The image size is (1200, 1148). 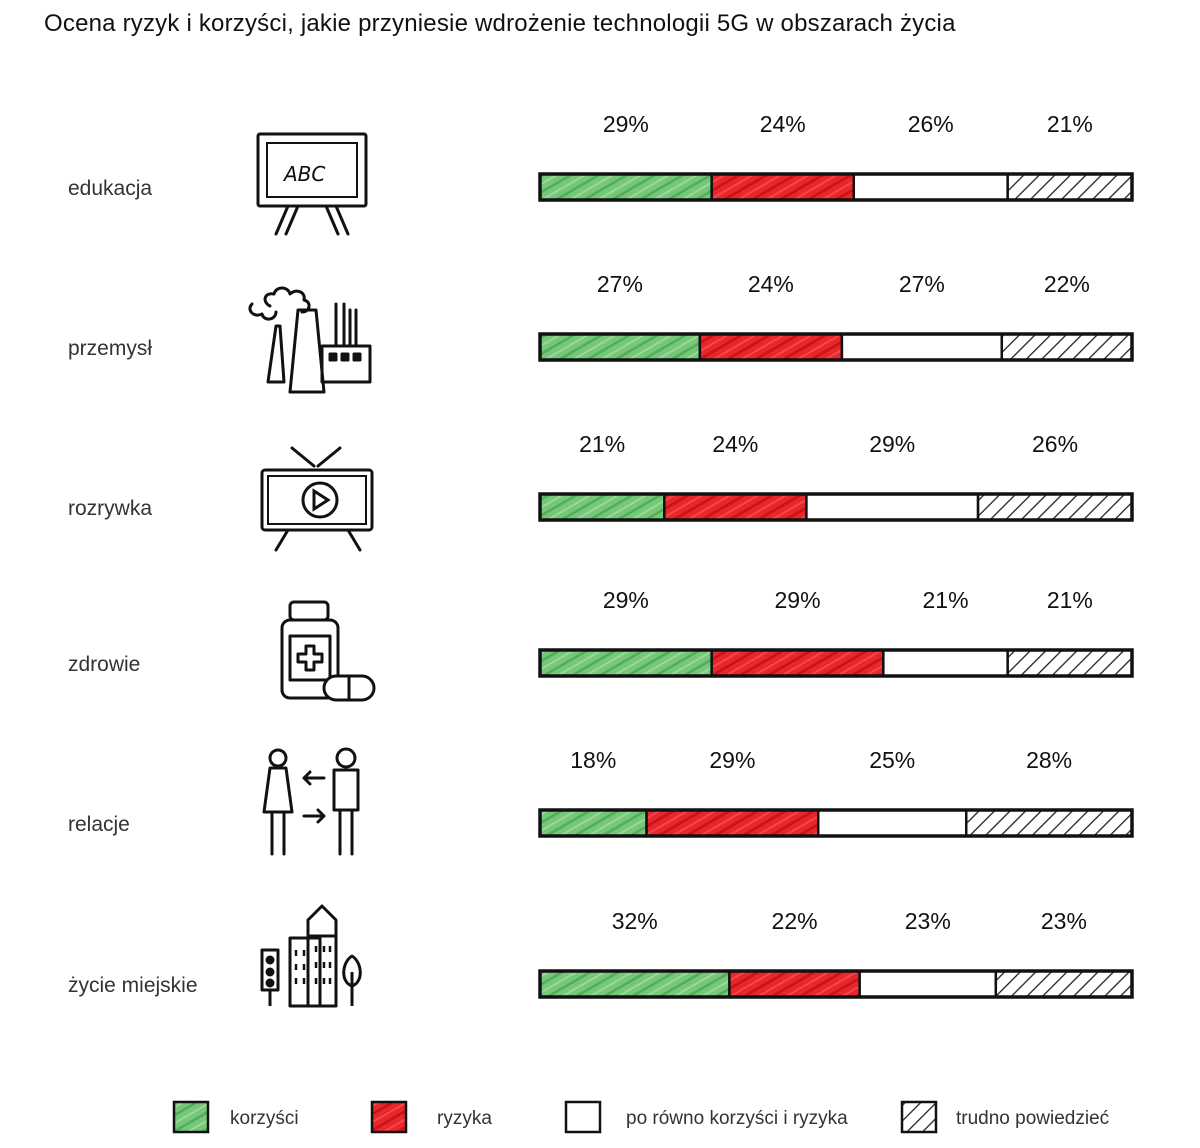 What do you see at coordinates (389, 1117) in the screenshot?
I see `legend-swatch-ryzyka` at bounding box center [389, 1117].